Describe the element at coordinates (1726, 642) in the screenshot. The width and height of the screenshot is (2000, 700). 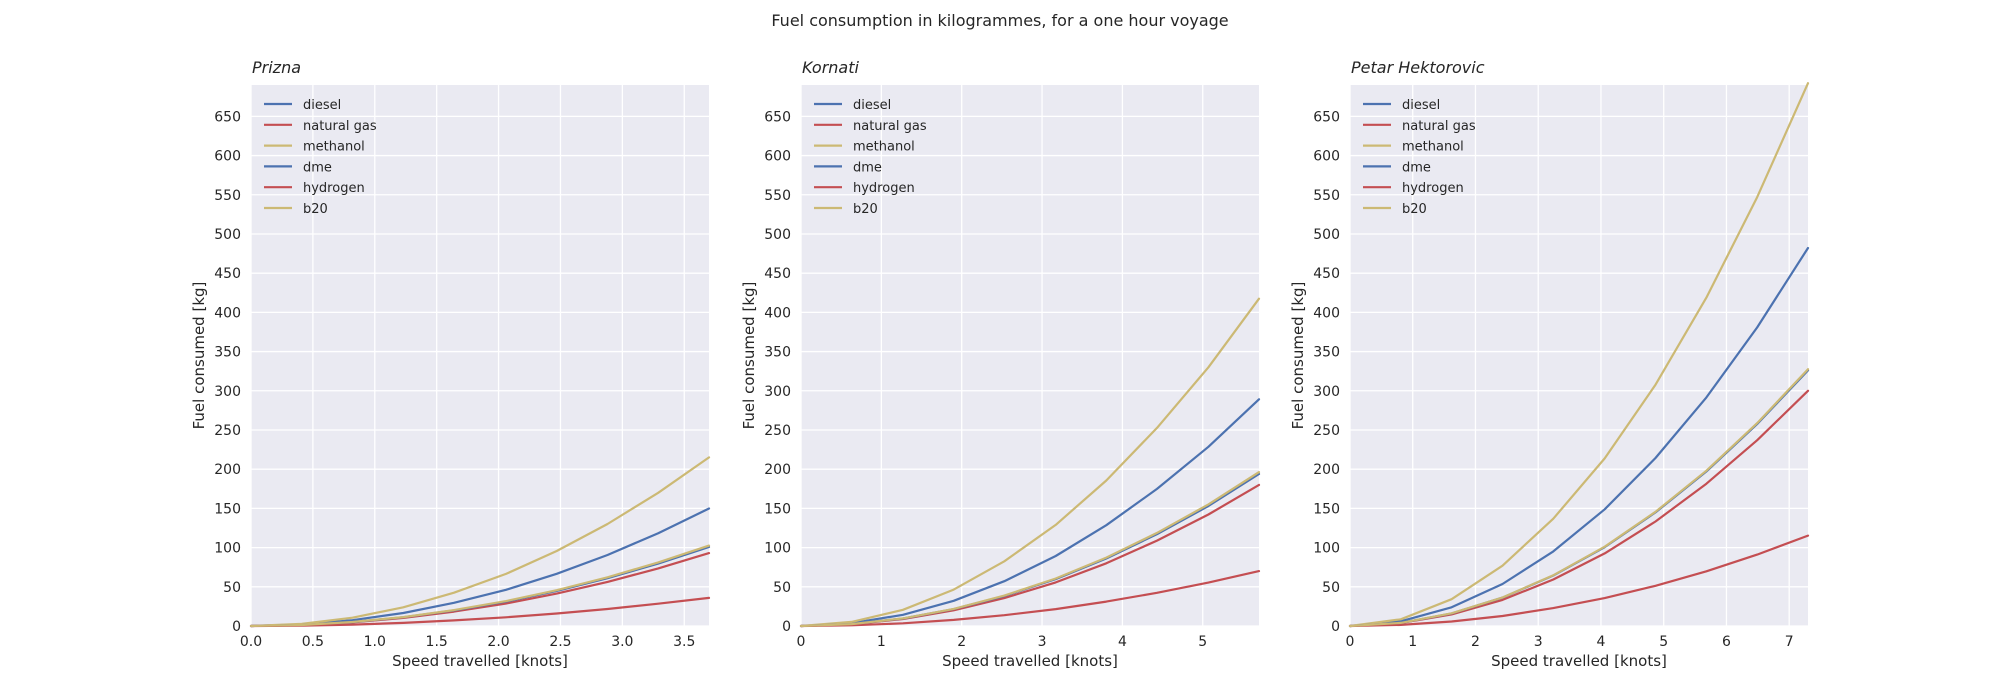
I see `x-tick-label: 6` at that location.